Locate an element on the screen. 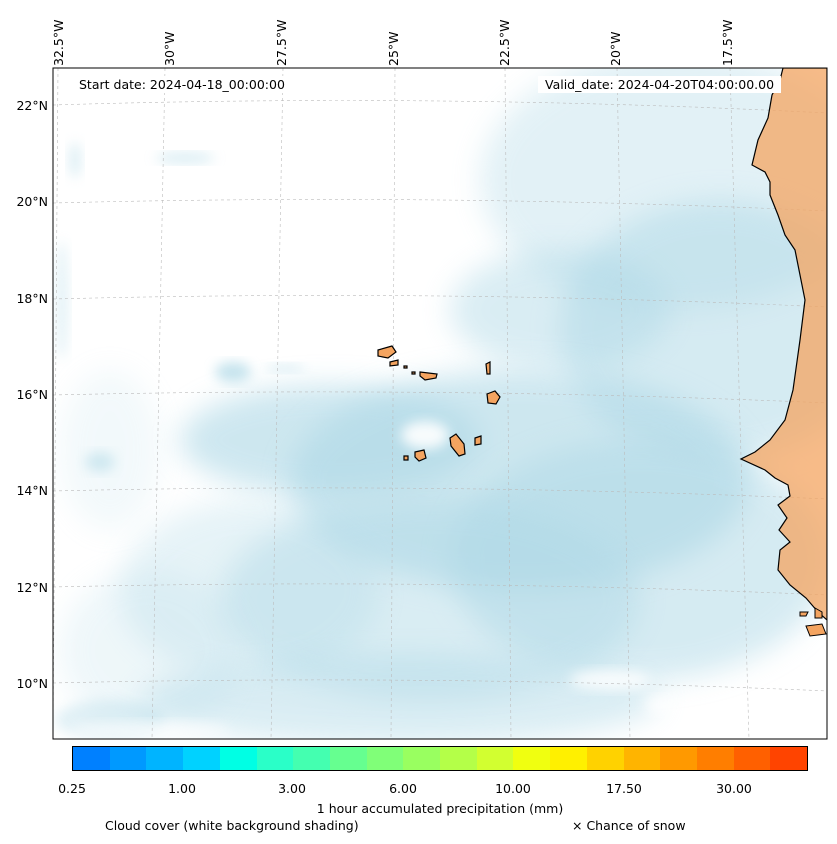  colorbar-tick-label: 17.50 is located at coordinates (624, 788).